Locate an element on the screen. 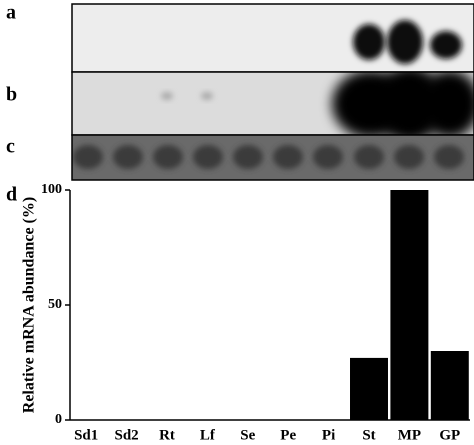  y-axis-label: Relative mRNA abundance (%) is located at coordinates (29, 305).